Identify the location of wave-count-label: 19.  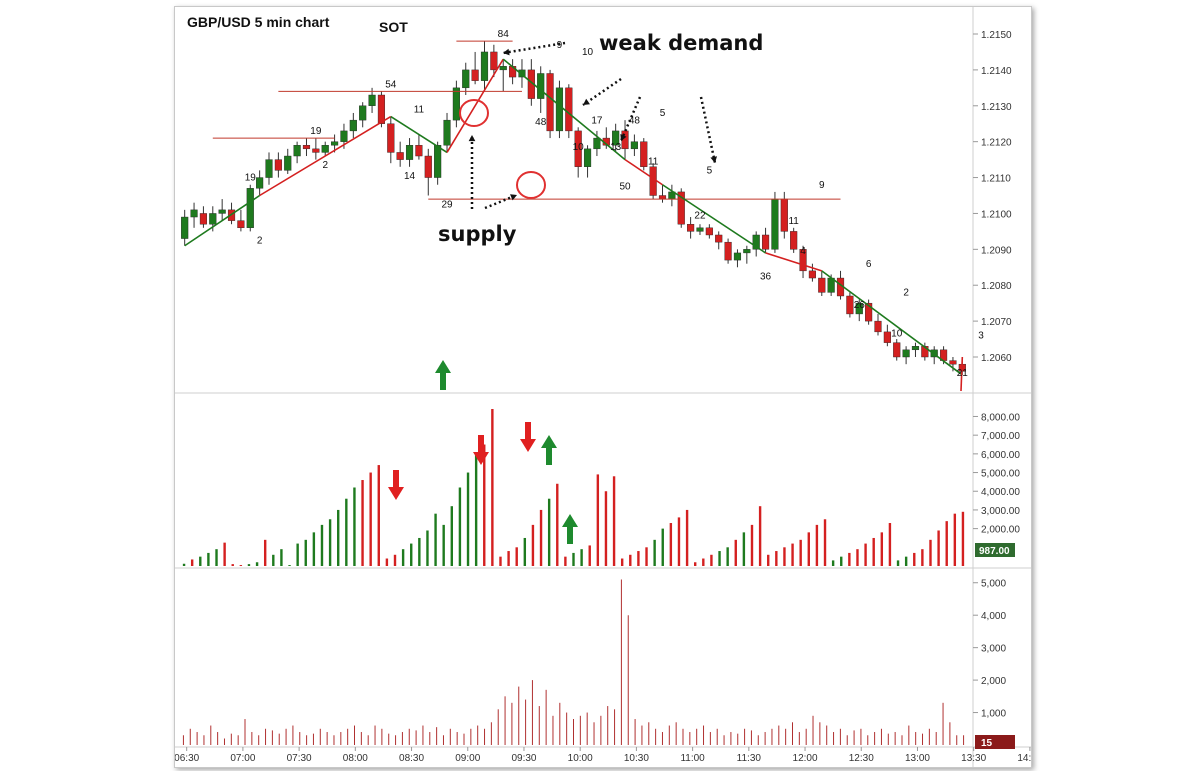
(316, 131).